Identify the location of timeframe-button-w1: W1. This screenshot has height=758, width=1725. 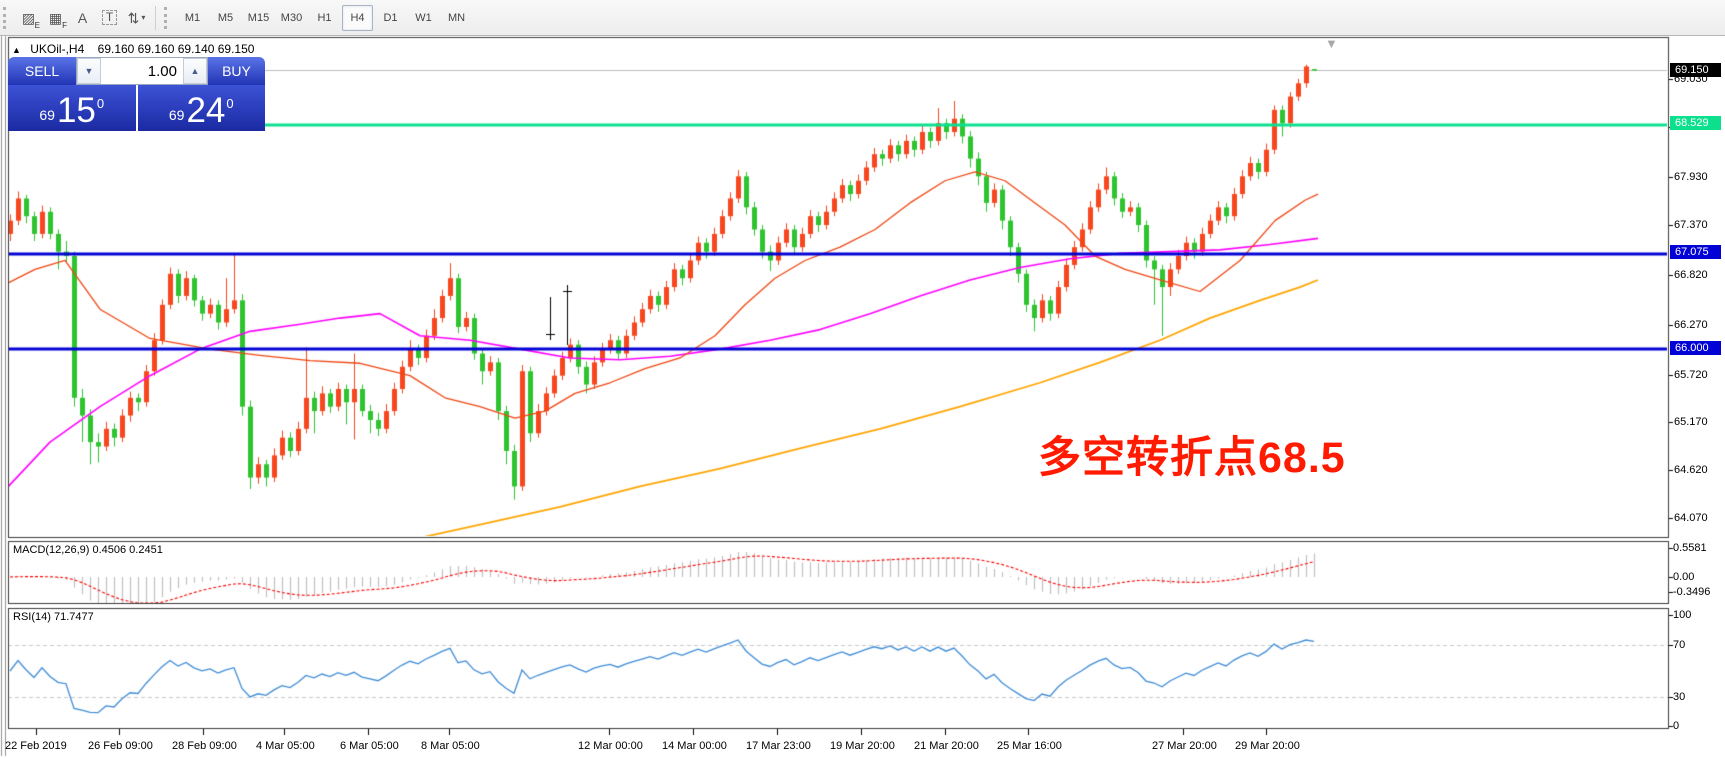
(423, 17).